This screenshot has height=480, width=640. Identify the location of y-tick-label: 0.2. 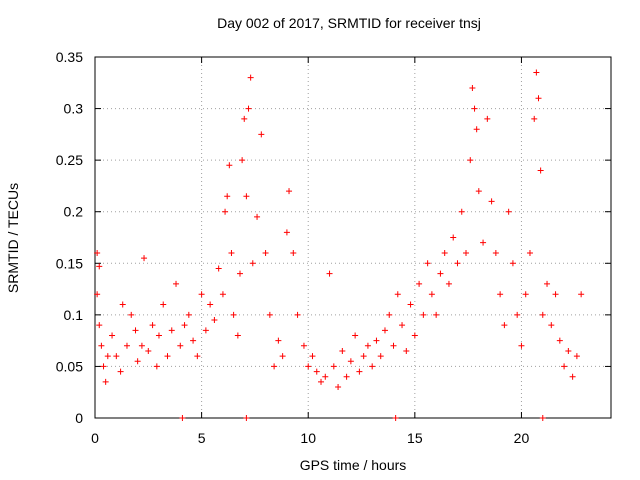
(74, 212).